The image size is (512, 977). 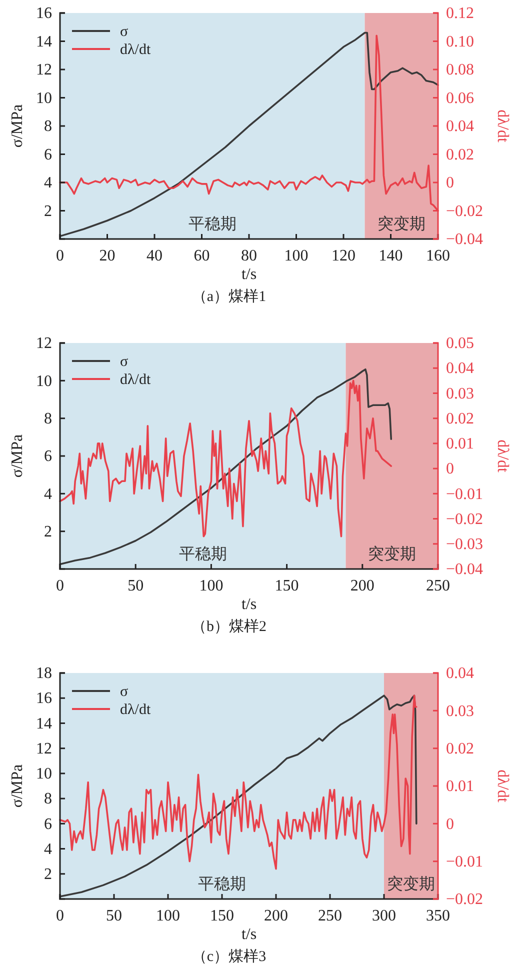 What do you see at coordinates (438, 255) in the screenshot?
I see `x-tick-label: 160` at bounding box center [438, 255].